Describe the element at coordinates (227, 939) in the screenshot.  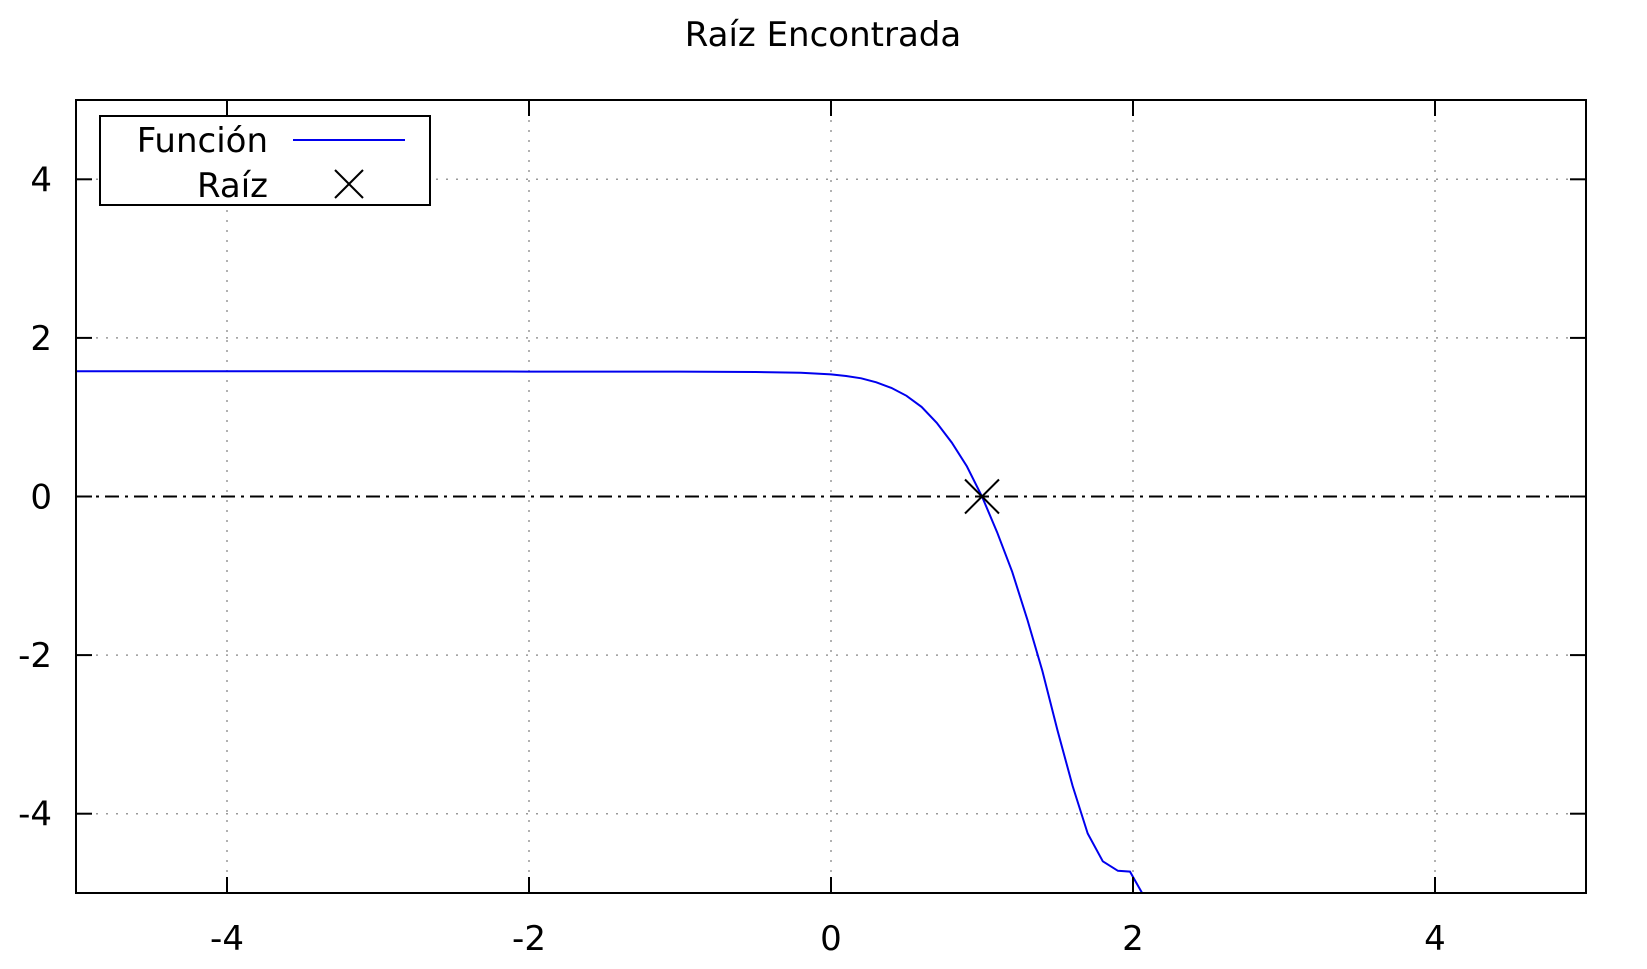
I see `x-tick-label: -4` at that location.